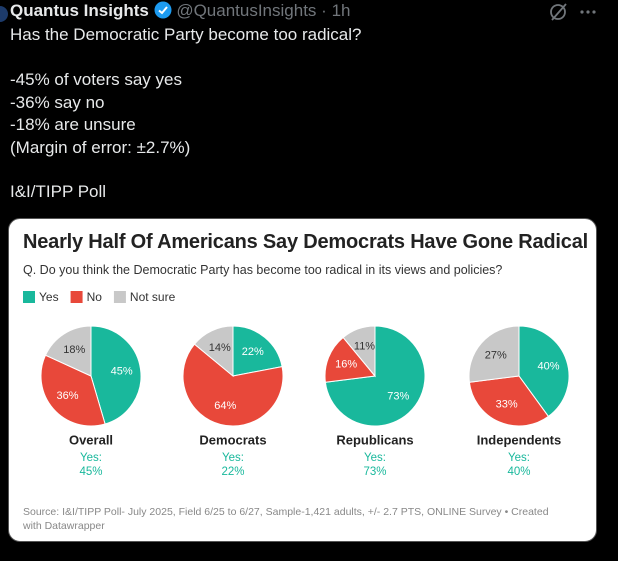 The height and width of the screenshot is (561, 618). Describe the element at coordinates (507, 404) in the screenshot. I see `slice-label: 33%` at that location.